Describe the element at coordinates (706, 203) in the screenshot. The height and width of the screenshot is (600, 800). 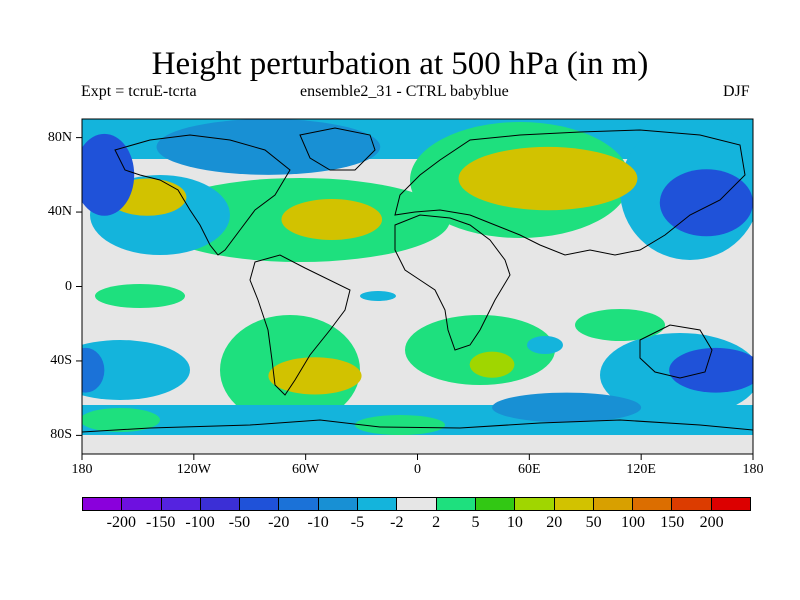
I see `field-west-pacific-negative` at that location.